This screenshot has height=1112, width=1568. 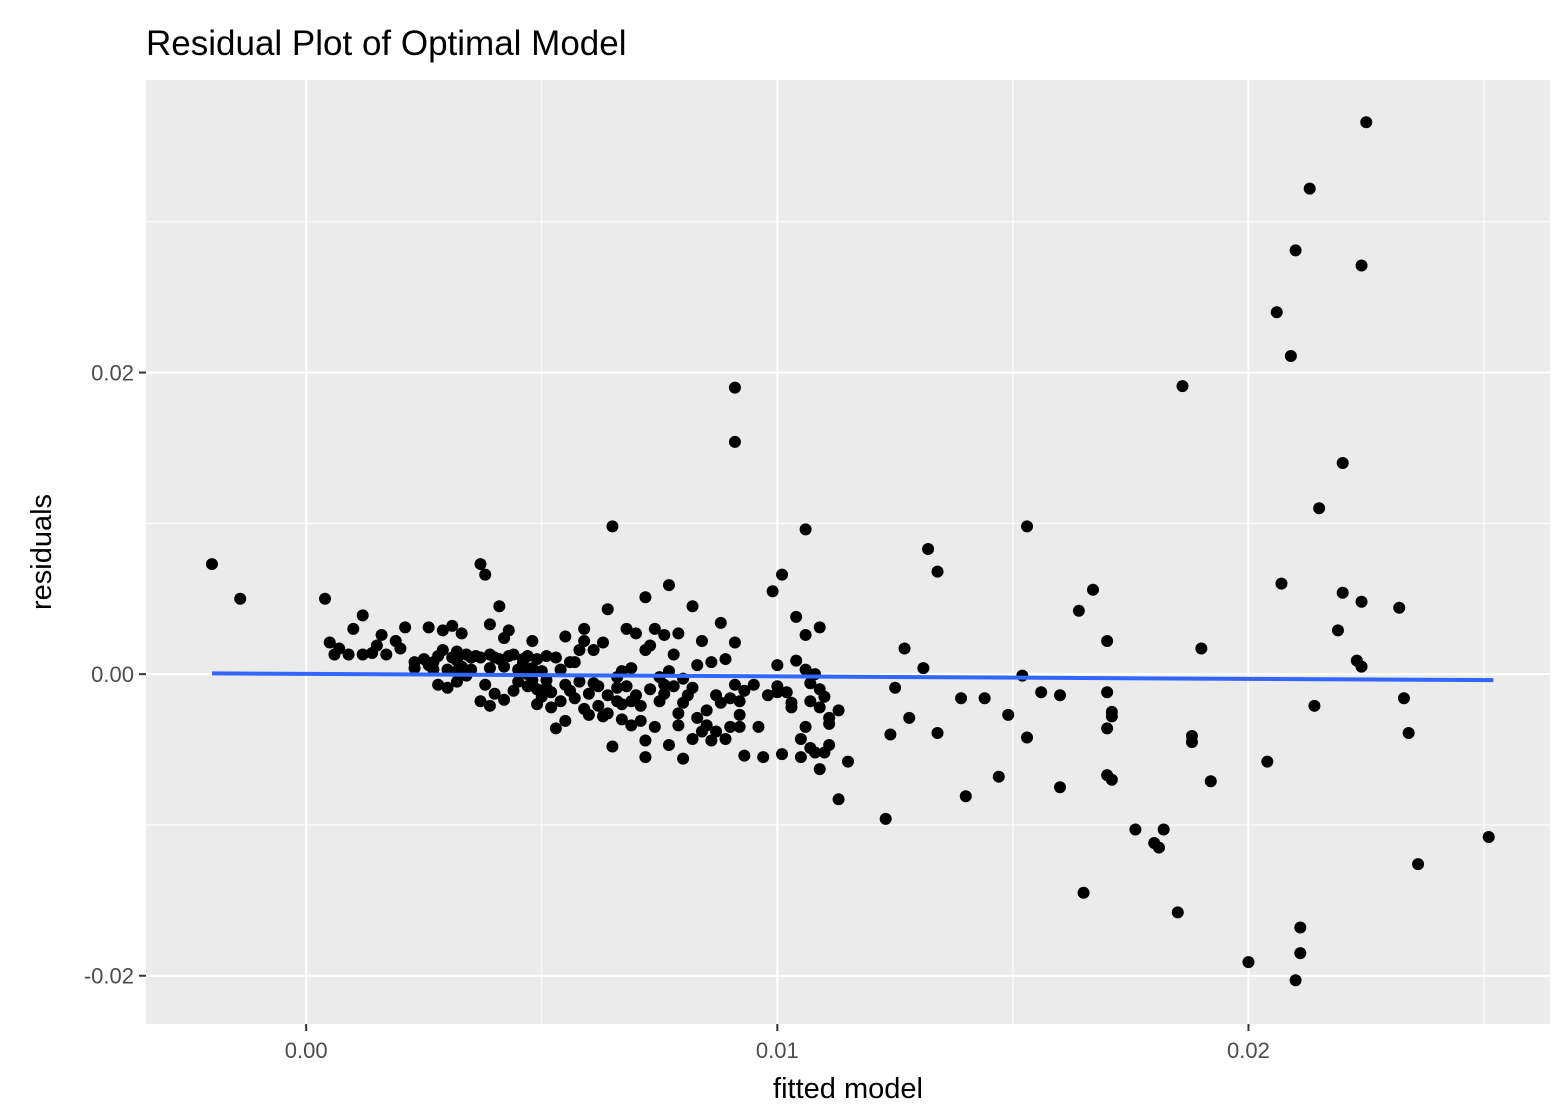 I want to click on chart-title: Residual Plot of Optimal Model, so click(x=386, y=43).